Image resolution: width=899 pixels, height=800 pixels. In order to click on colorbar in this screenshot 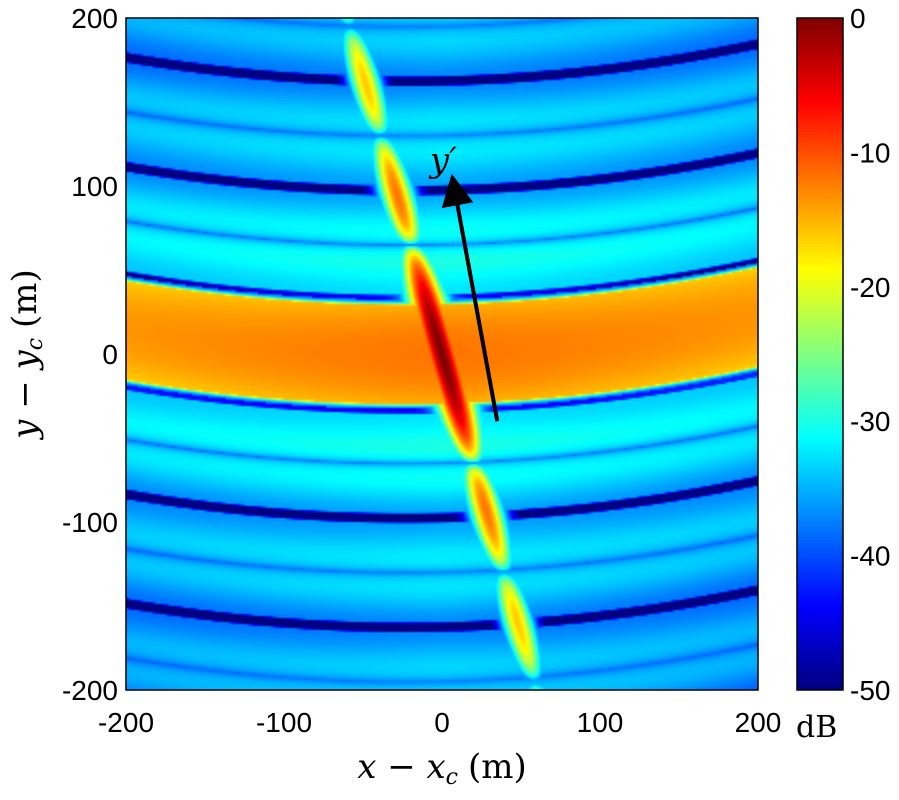, I will do `click(820, 354)`.